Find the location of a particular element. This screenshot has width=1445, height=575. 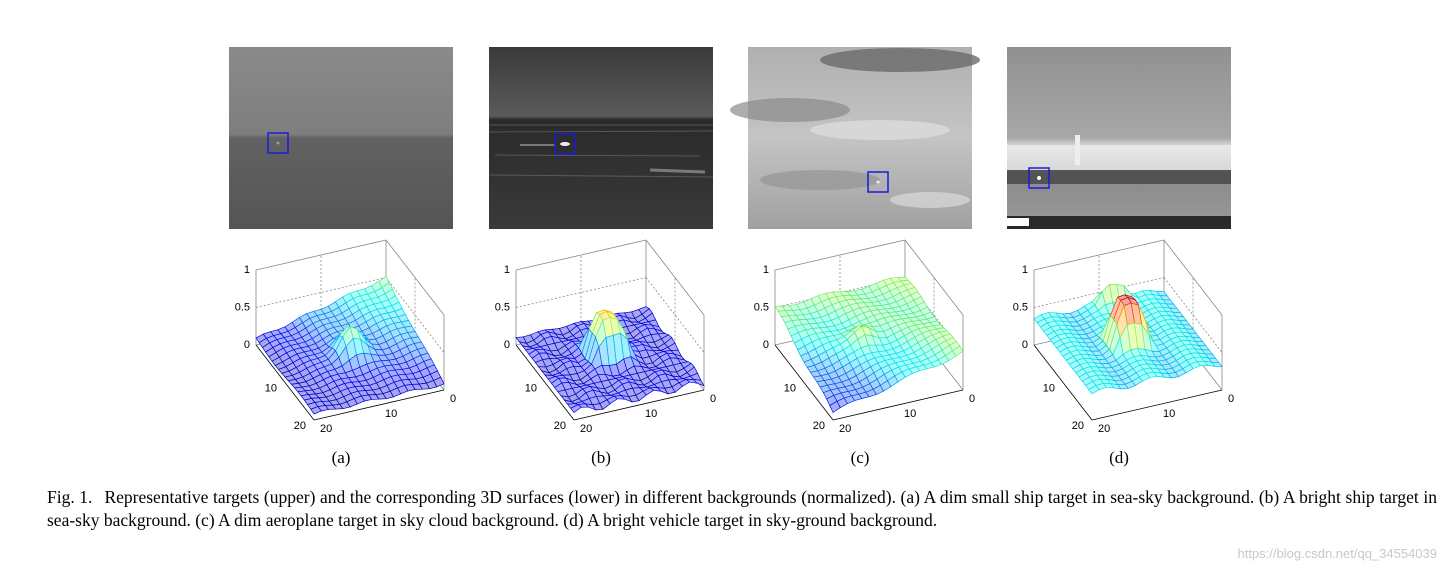

surface-plot: 1 0.5 0 10 20 20 10 0 (a) is located at coordinates (345, 353).